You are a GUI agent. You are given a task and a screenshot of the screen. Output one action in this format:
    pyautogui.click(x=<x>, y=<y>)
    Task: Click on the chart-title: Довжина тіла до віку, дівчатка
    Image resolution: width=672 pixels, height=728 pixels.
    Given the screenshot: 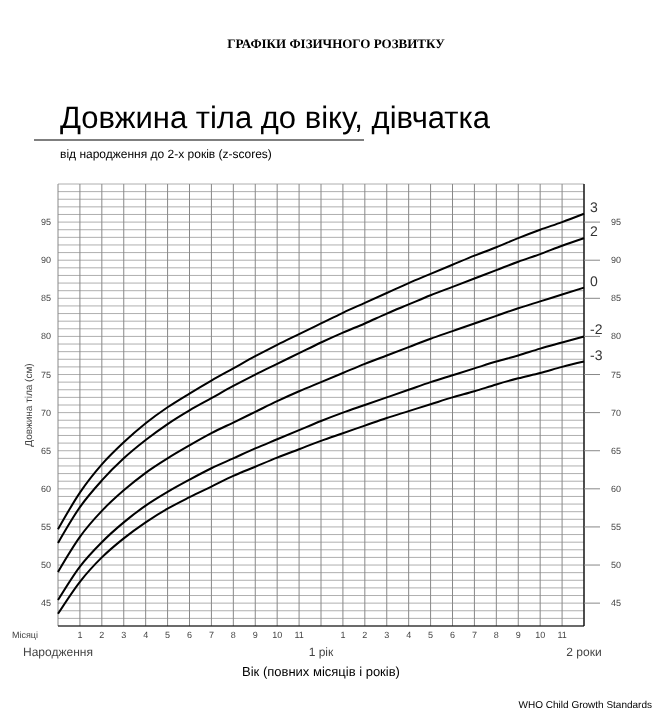 What is the action you would take?
    pyautogui.click(x=275, y=119)
    